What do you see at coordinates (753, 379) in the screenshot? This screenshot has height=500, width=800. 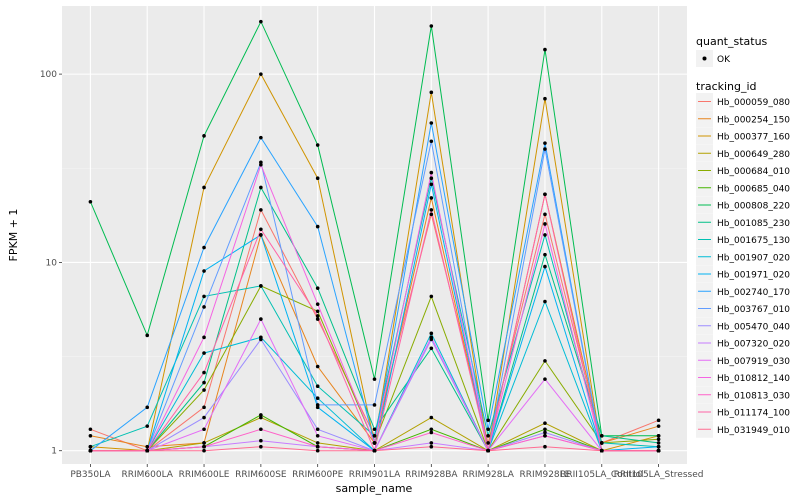 I see `legend-label: Hb_010812_140` at bounding box center [753, 379].